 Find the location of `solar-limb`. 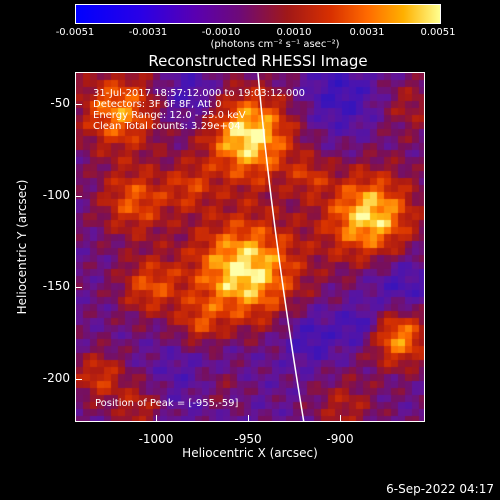

solar-limb is located at coordinates (281, 247).